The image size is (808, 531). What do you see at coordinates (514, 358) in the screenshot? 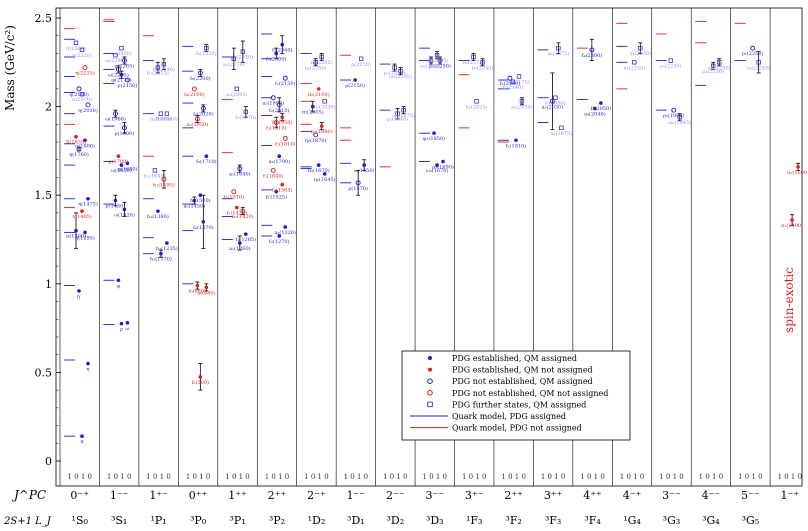
I see `legend-label: PDG established, QM assigned` at bounding box center [514, 358].